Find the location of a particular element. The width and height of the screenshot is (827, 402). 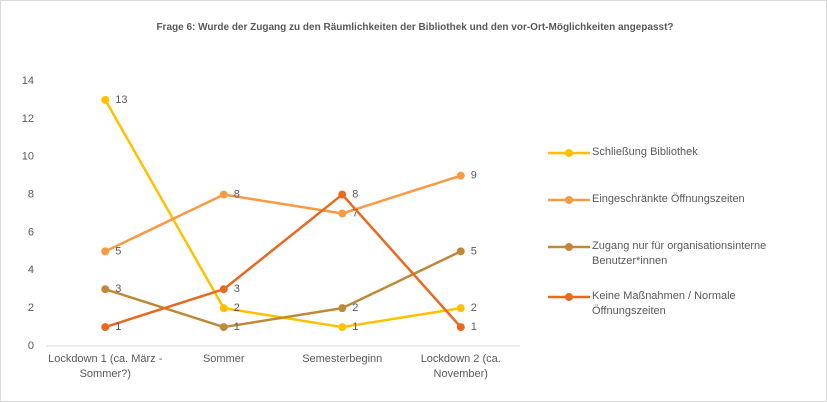

legend-label: Schließung Bibliothek is located at coordinates (645, 152).